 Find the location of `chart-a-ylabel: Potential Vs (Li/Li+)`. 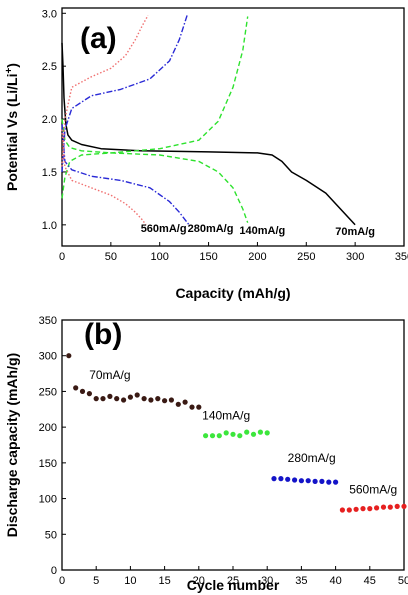

chart-a-ylabel: Potential Vs (Li/Li+) is located at coordinates (12, 127).